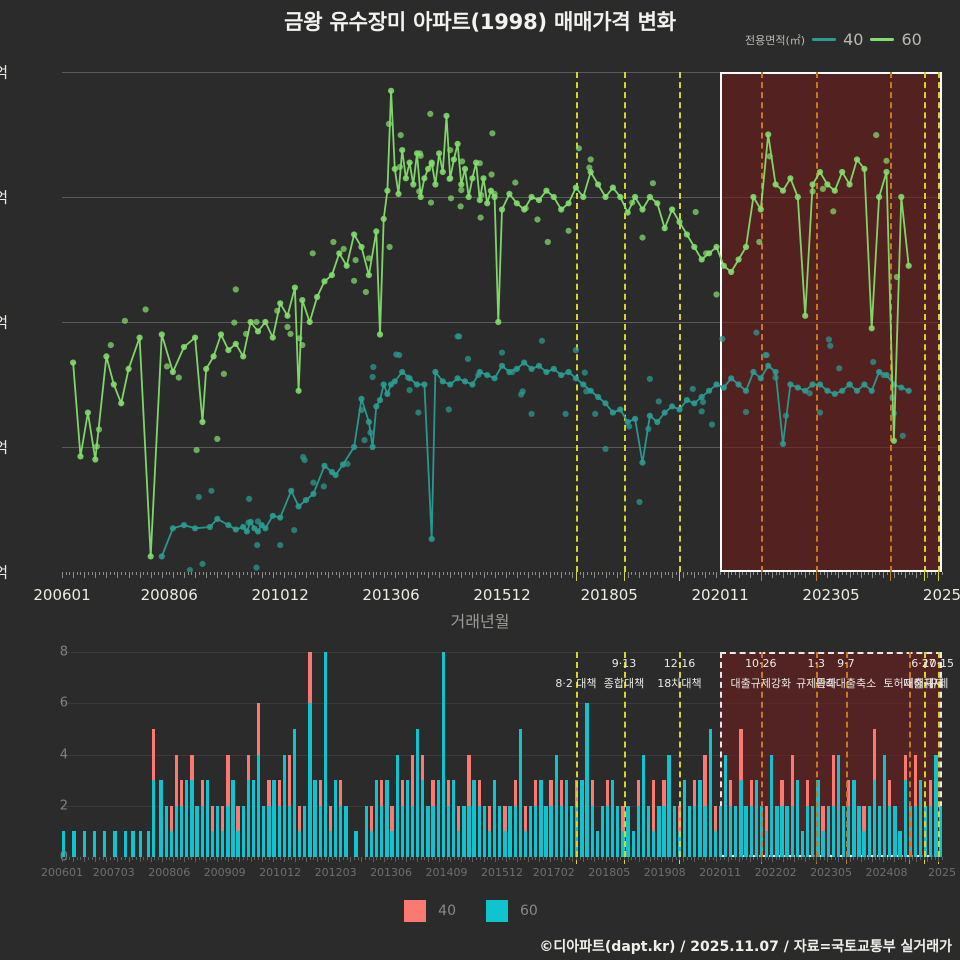  I want to click on price-gridline, so click(502, 197).